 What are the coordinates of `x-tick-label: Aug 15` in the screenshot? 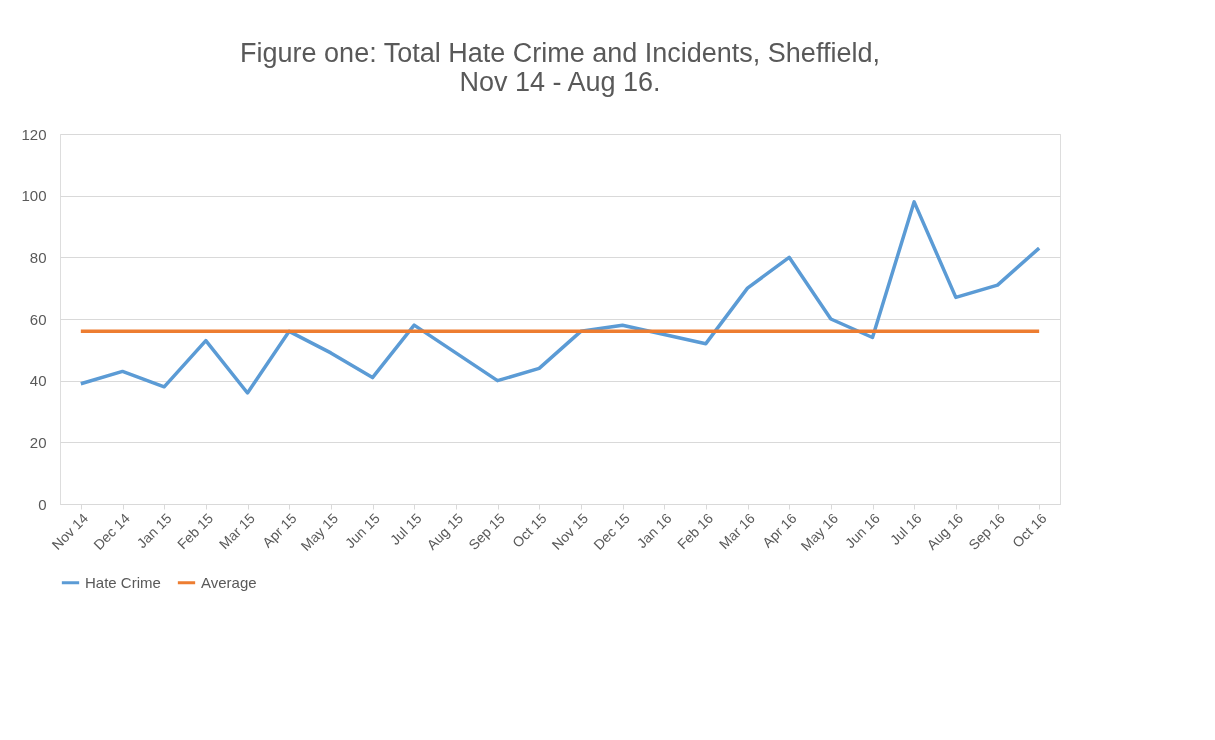 It's located at (445, 531).